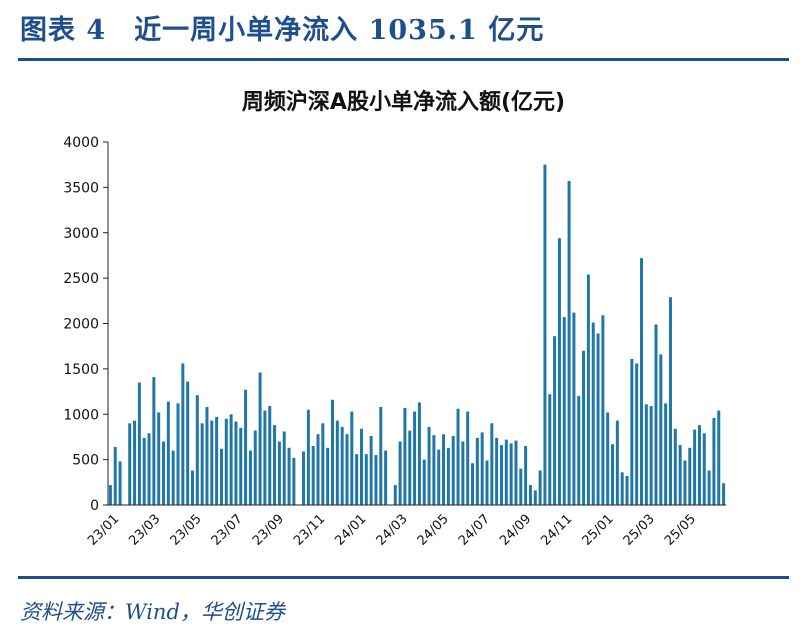 This screenshot has width=807, height=640. I want to click on x-tick-label: 23/07, so click(227, 530).